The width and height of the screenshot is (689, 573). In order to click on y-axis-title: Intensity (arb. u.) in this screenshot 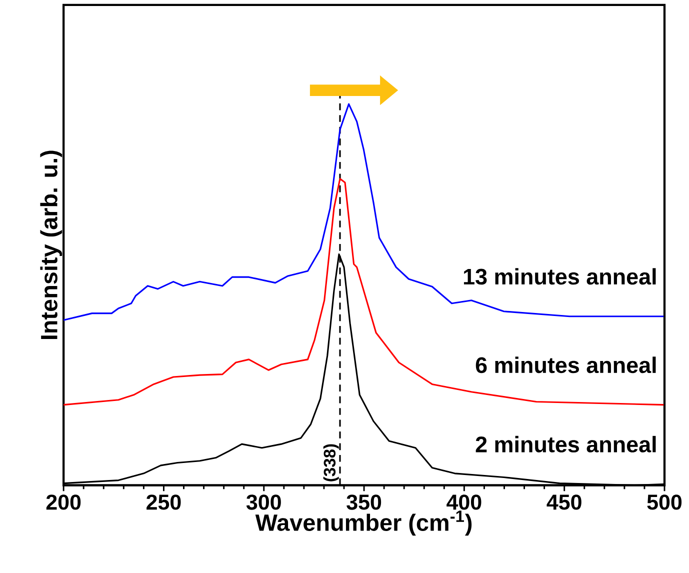, I will do `click(51, 244)`.